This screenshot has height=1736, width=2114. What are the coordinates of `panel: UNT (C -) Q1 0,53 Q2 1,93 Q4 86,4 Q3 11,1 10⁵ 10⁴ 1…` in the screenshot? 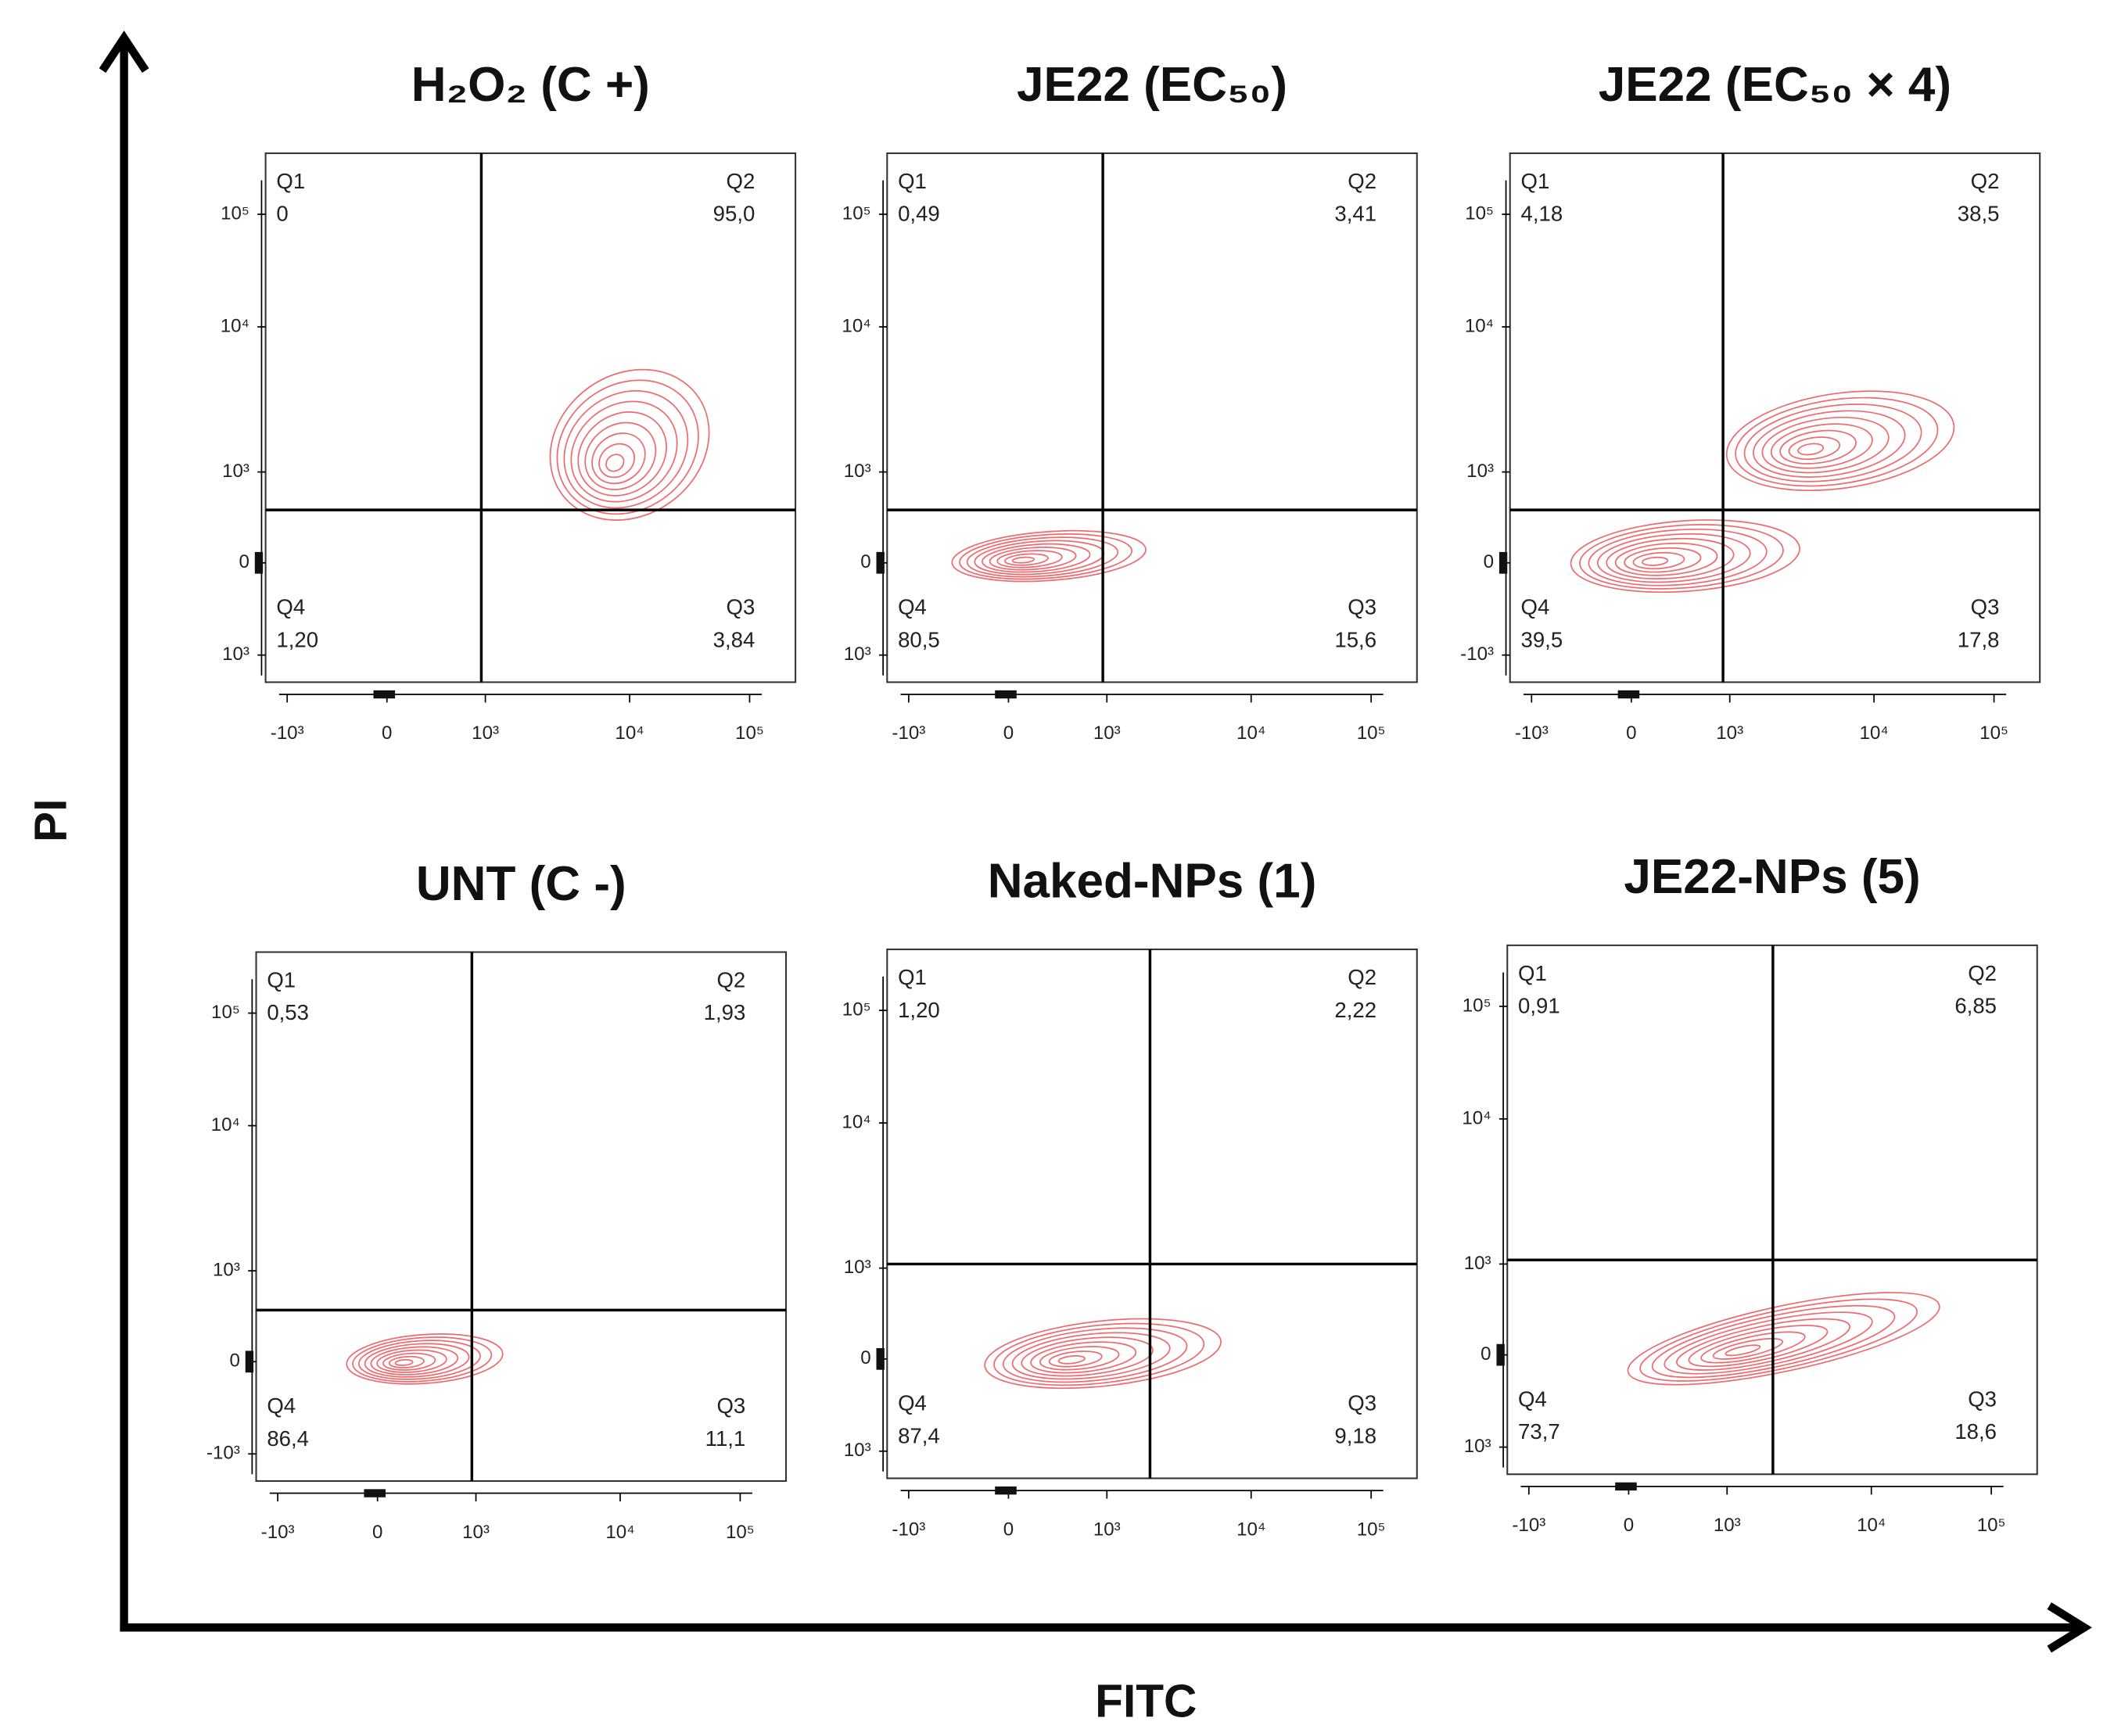 It's located at (497, 1200).